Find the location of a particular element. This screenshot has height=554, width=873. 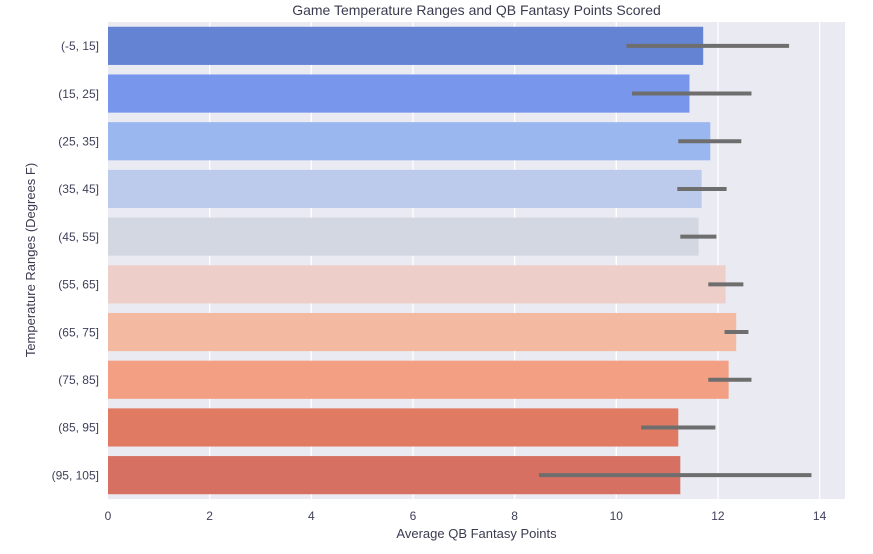

y-tick-label: (55, 65] is located at coordinates (78, 285).